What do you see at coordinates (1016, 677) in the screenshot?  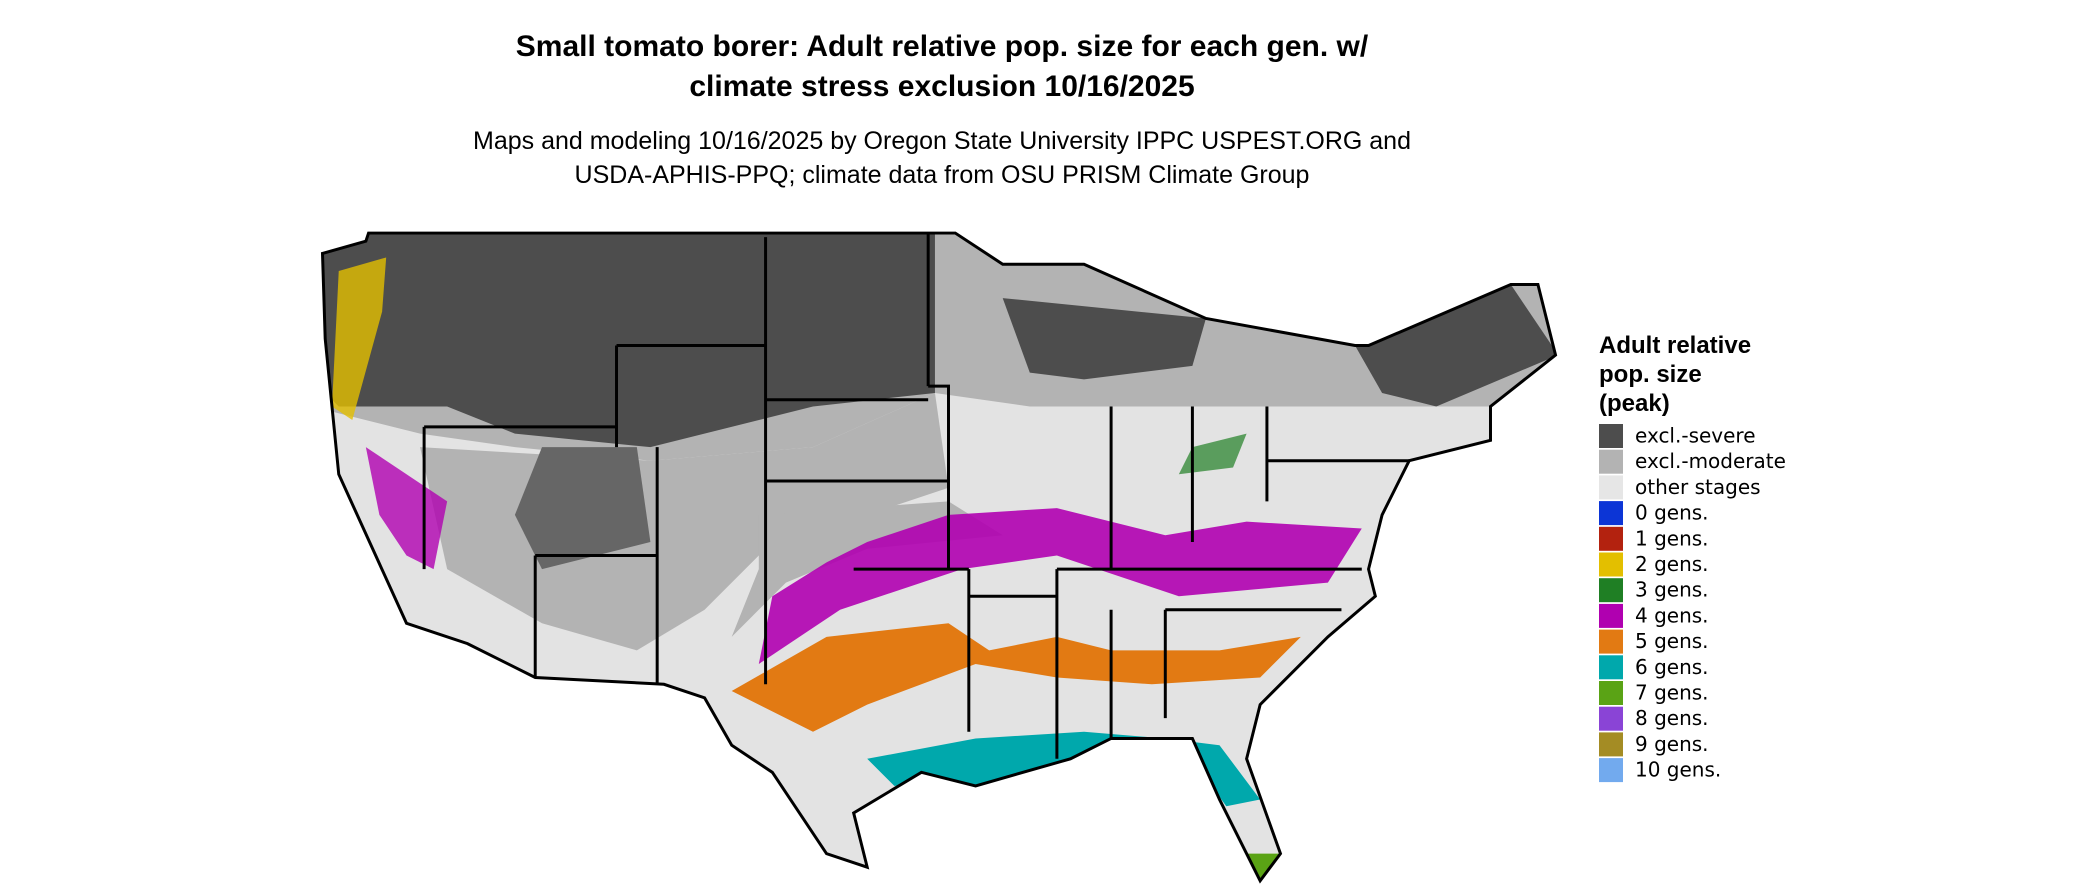 I see `gens-5-band` at bounding box center [1016, 677].